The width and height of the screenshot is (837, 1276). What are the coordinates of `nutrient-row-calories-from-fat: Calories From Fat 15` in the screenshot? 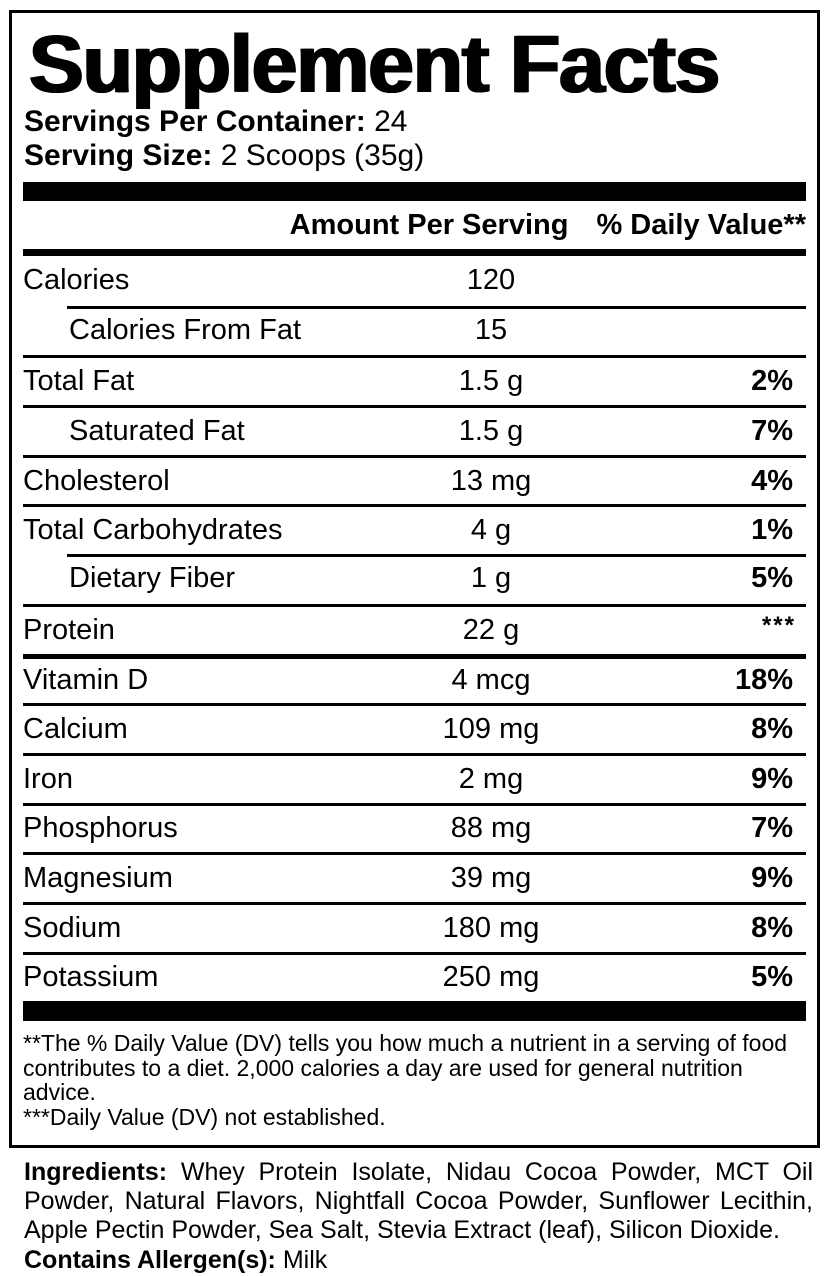 It's located at (414, 330).